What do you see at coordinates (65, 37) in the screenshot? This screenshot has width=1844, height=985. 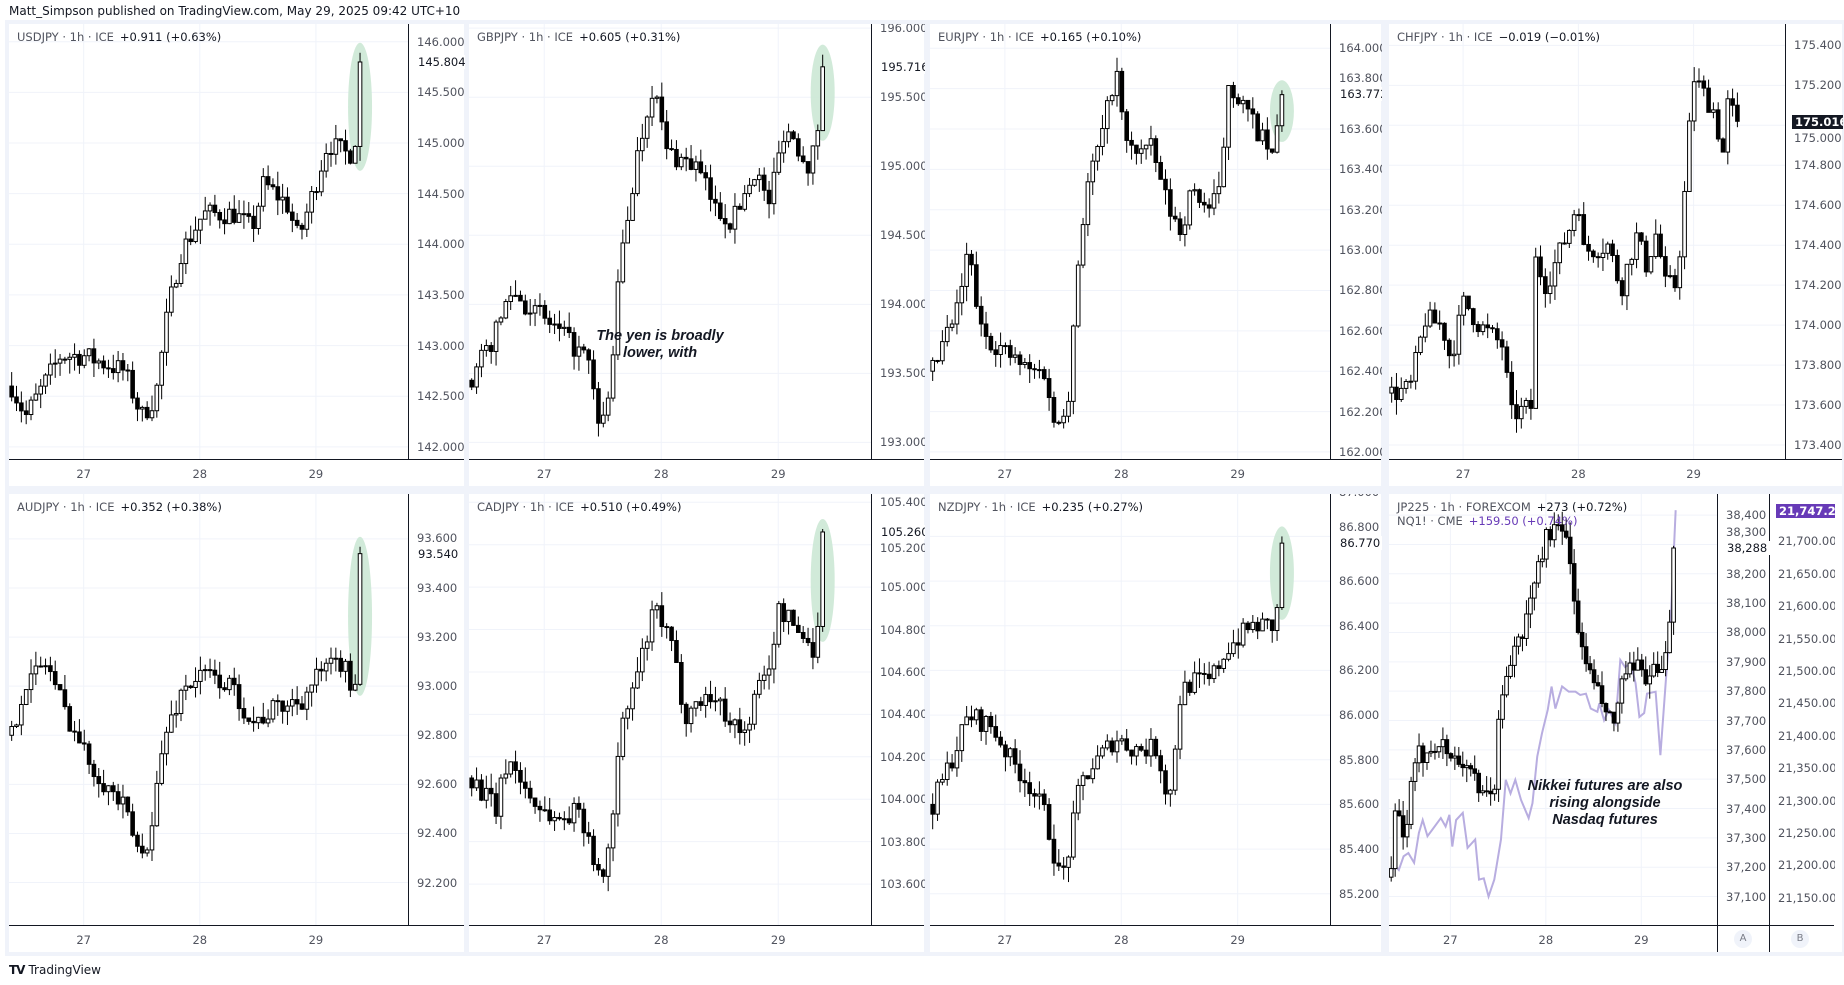 I see `symbol-label: USDJPY · 1h · ICE` at bounding box center [65, 37].